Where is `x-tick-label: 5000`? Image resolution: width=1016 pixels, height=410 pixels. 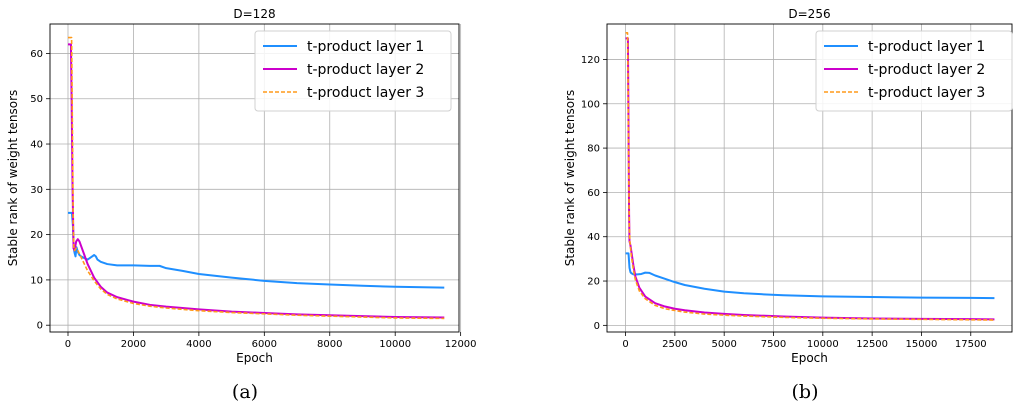 x-tick-label: 5000 is located at coordinates (723, 344).